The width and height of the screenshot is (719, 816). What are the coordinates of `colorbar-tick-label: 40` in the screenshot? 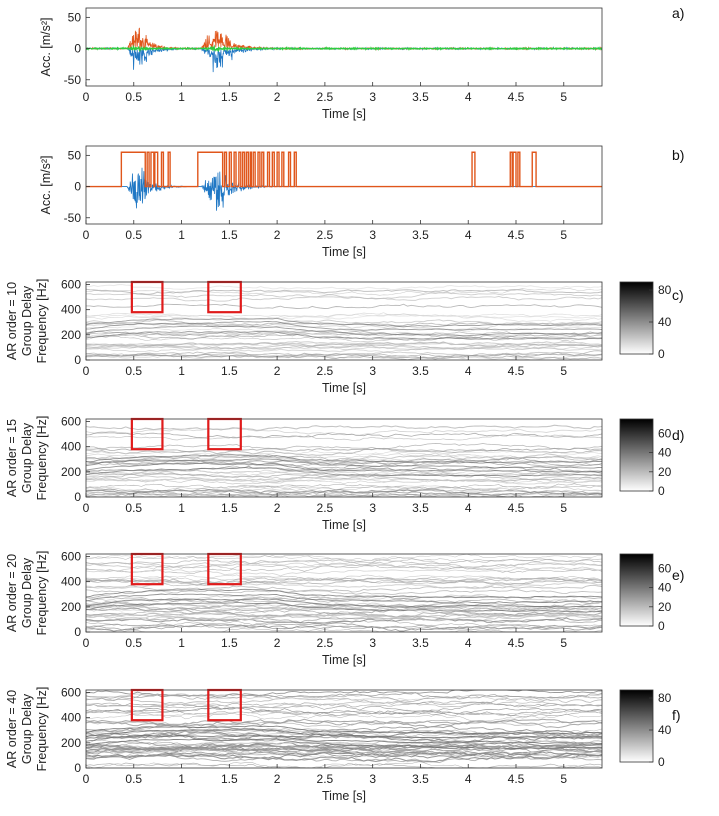 It's located at (665, 453).